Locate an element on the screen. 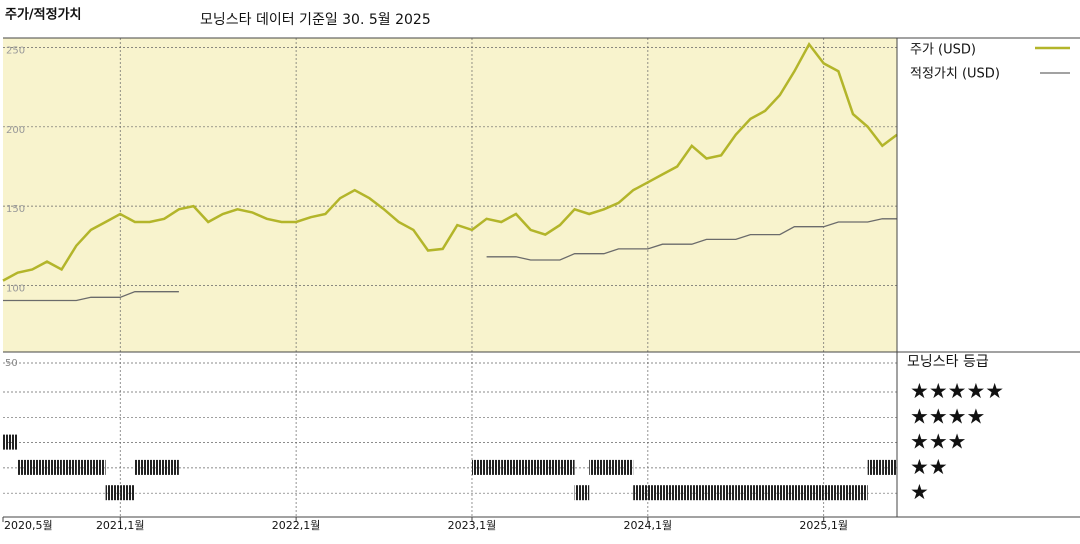 Image resolution: width=1080 pixels, height=544 pixels. rating-axis-label: 50 is located at coordinates (11, 363).